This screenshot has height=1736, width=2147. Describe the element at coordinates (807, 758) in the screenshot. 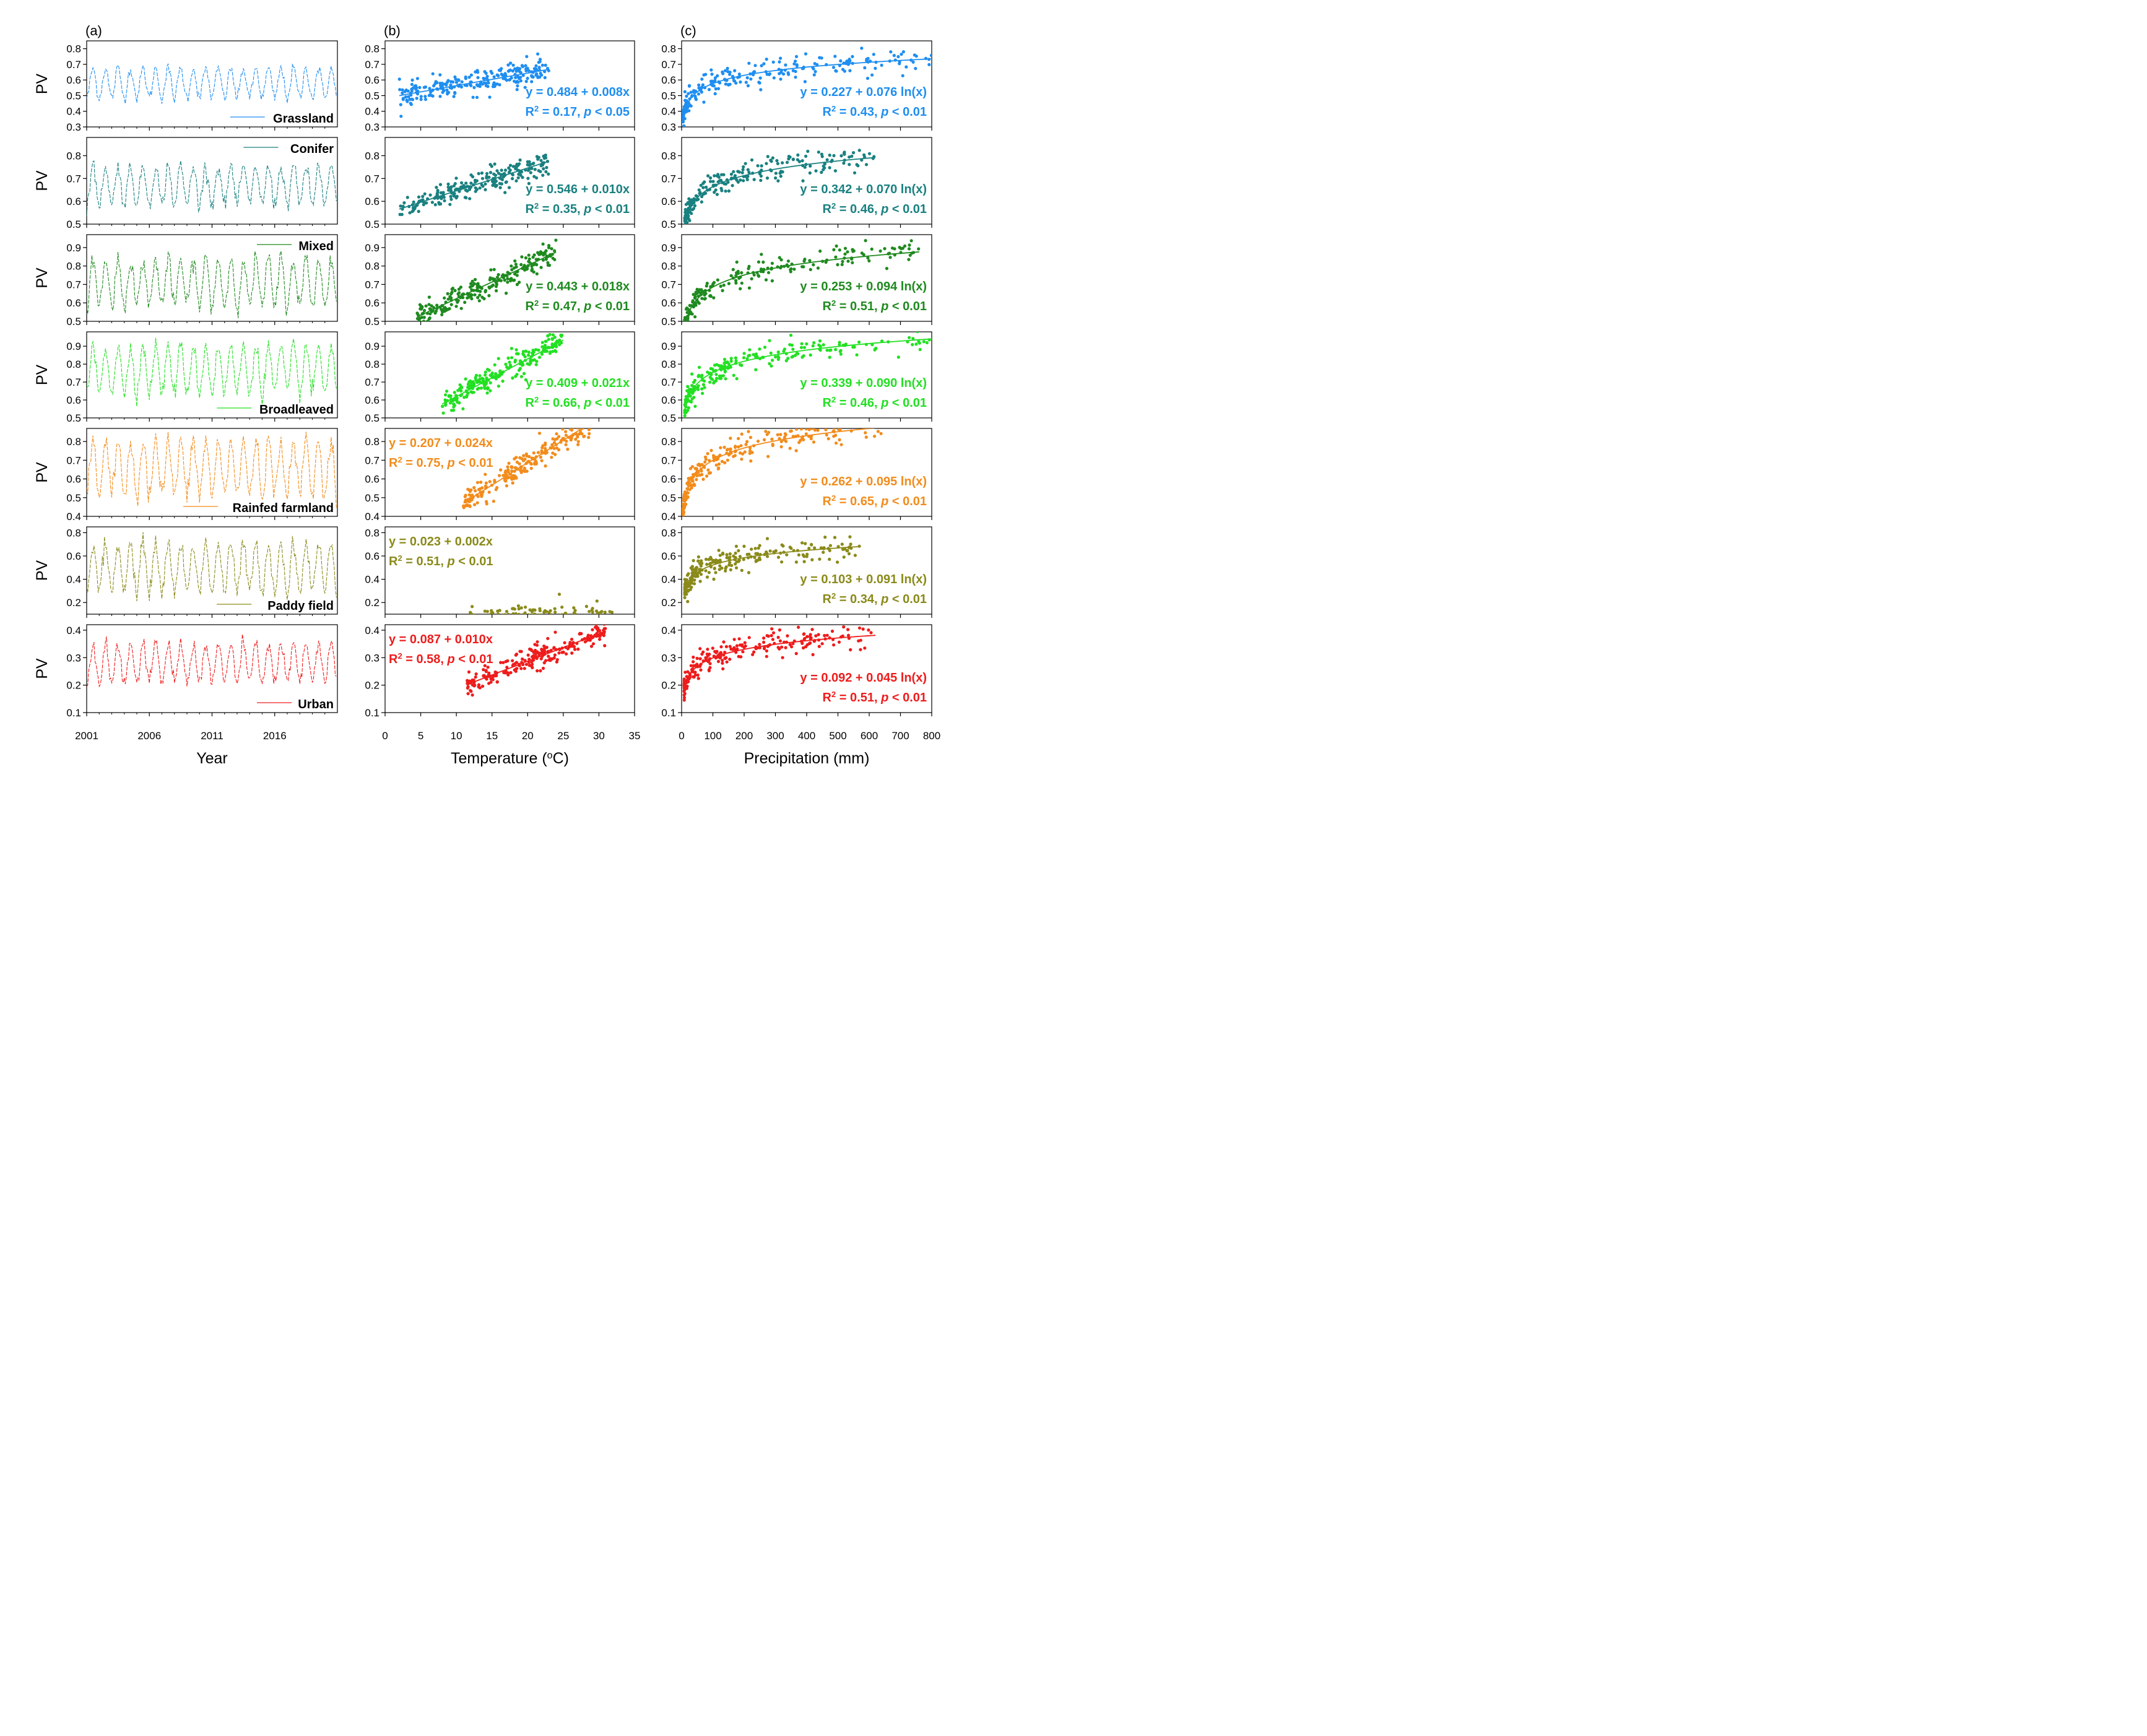

I see `x-axis-title-precipitation: Precipitation (mm)` at that location.